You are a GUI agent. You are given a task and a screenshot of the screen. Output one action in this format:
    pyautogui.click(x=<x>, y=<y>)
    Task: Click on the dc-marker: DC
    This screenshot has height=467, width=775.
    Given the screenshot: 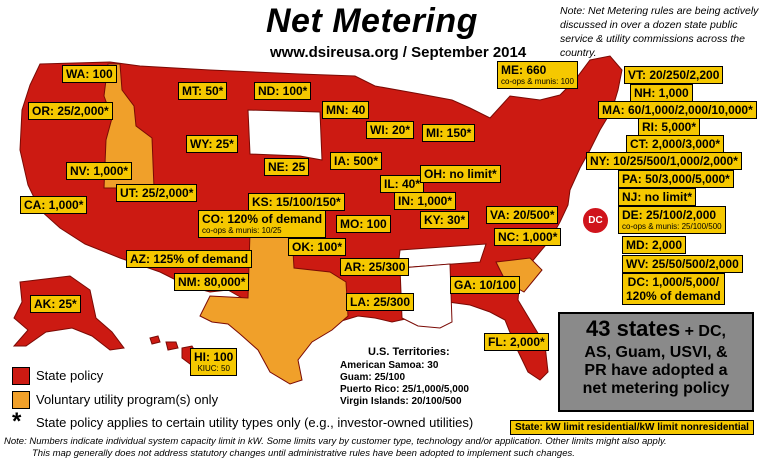 What is the action you would take?
    pyautogui.click(x=595, y=220)
    